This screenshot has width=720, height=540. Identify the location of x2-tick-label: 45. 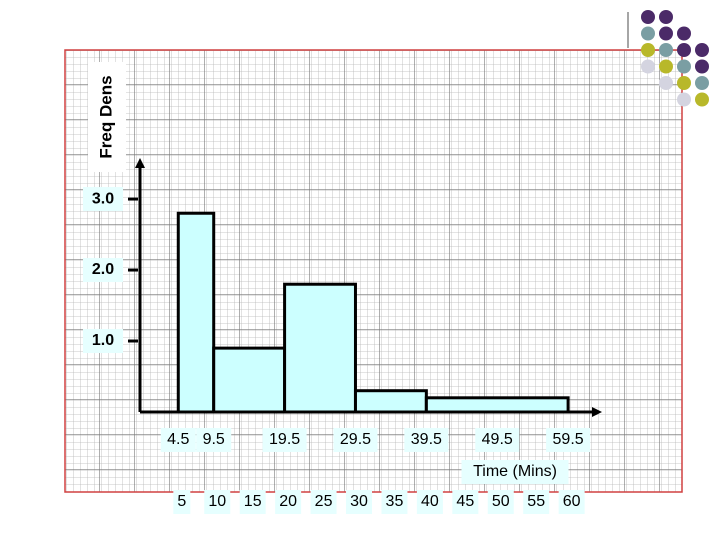
(465, 501).